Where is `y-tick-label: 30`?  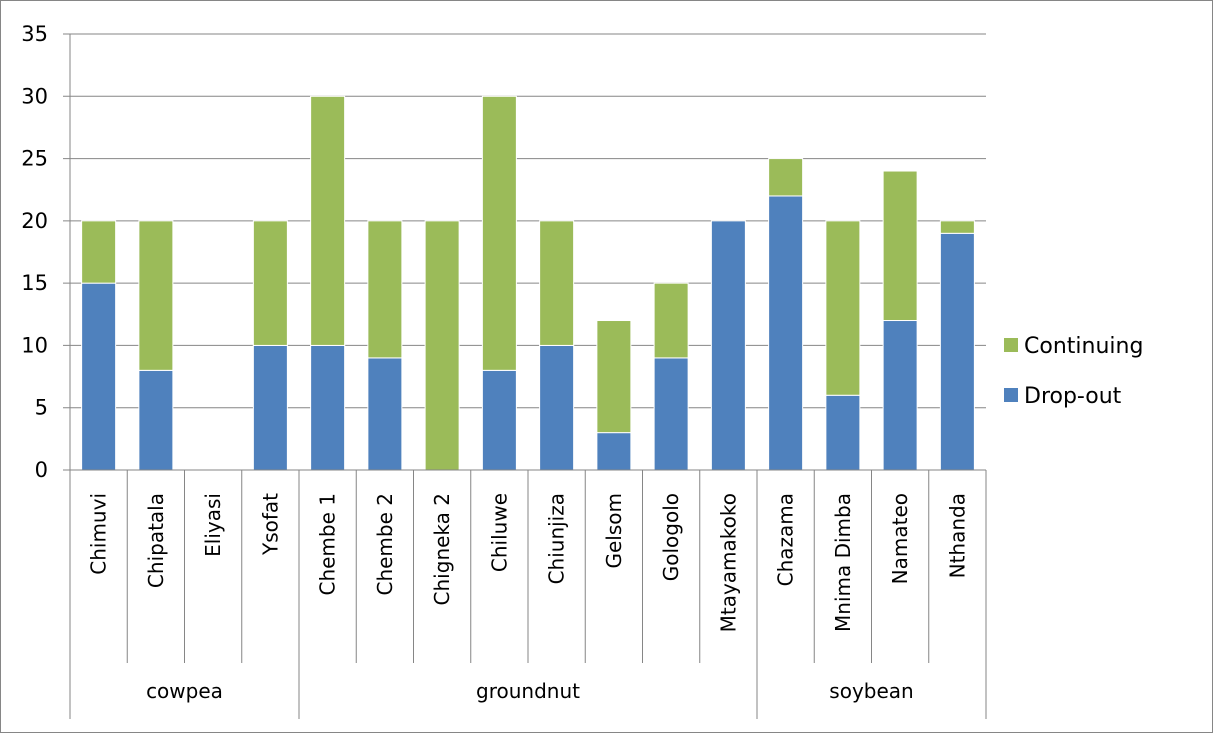
y-tick-label: 30 is located at coordinates (34, 96).